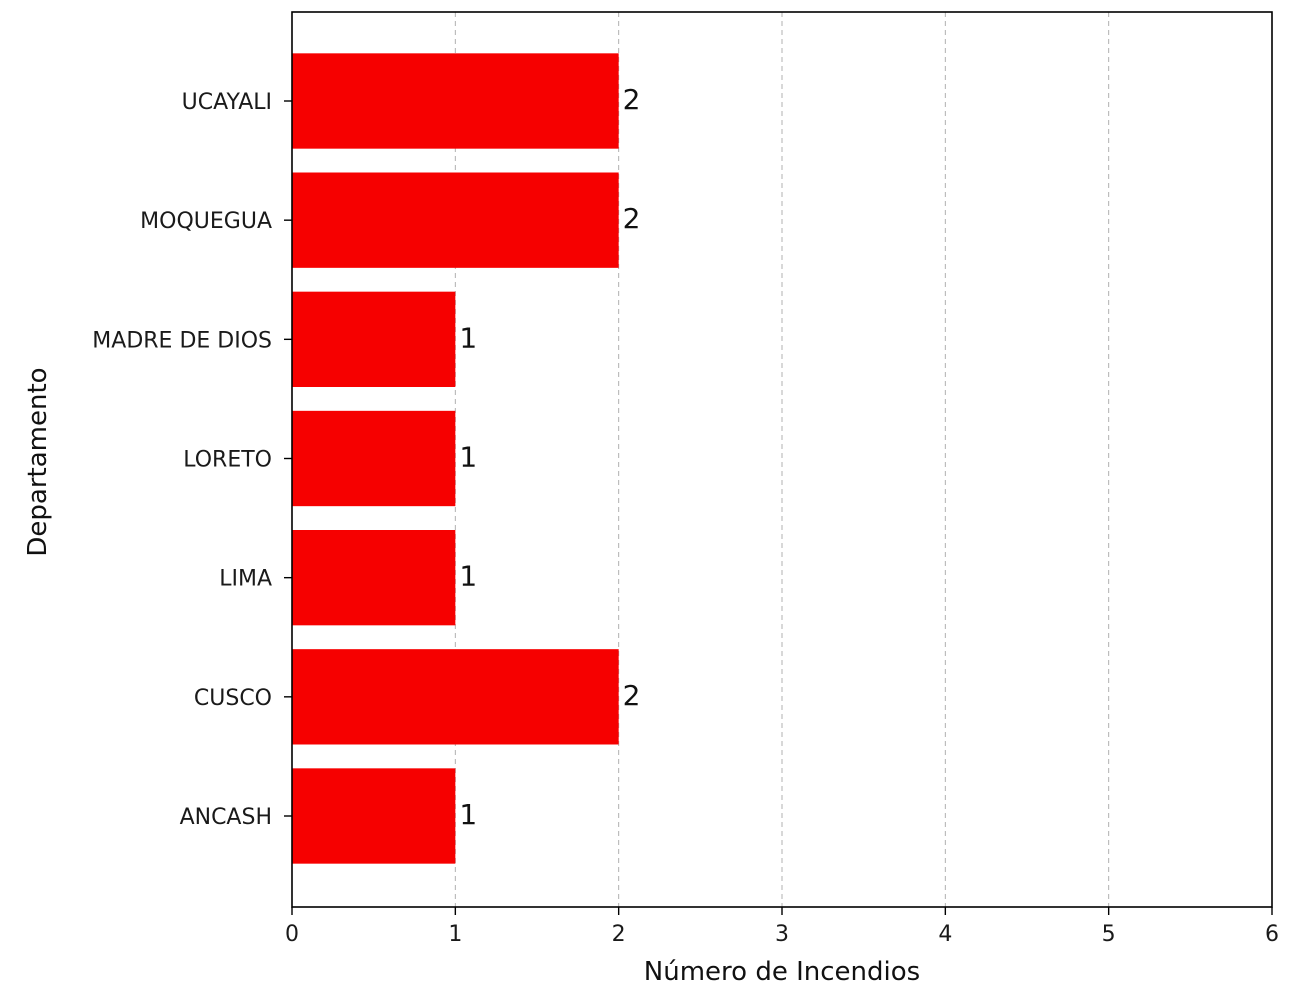  I want to click on y-tick-label: MOQUEGUA, so click(206, 221).